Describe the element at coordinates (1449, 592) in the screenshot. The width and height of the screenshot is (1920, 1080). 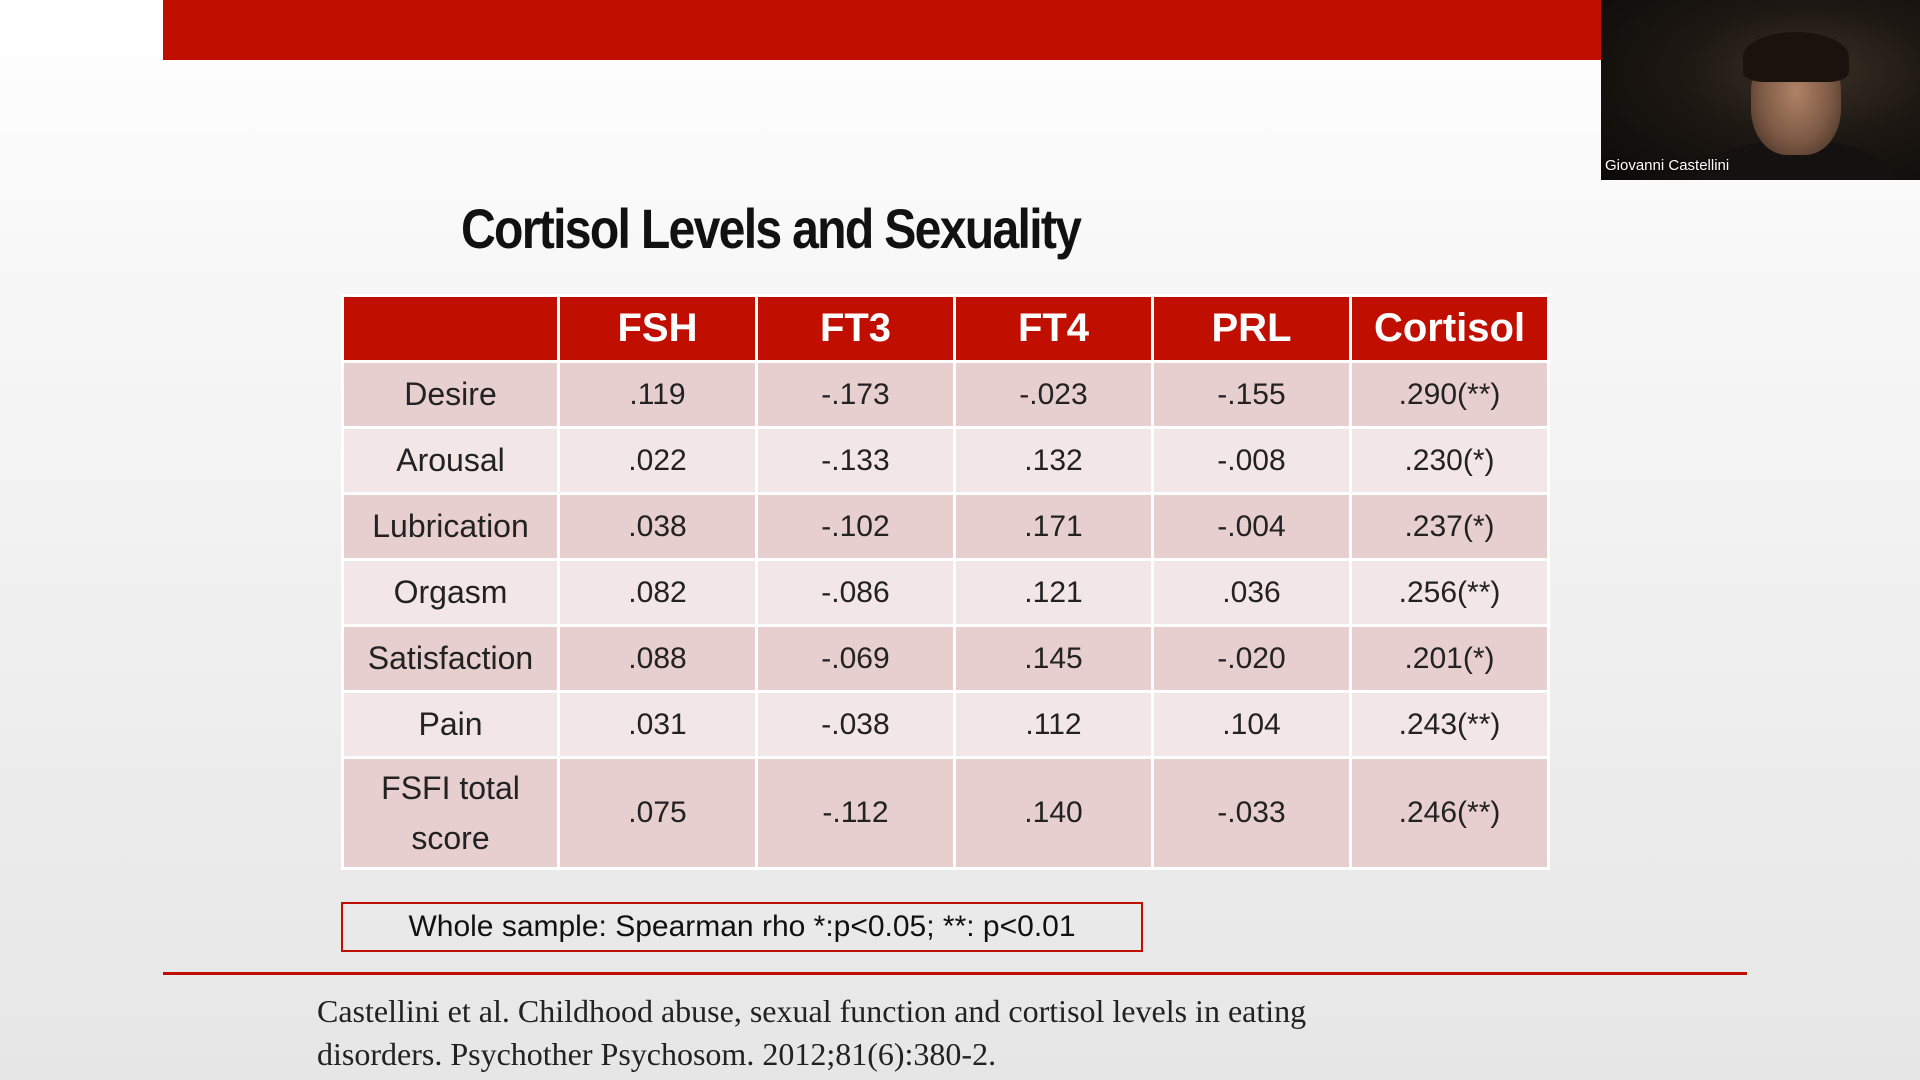
I see `table-cell: .256(**)` at that location.